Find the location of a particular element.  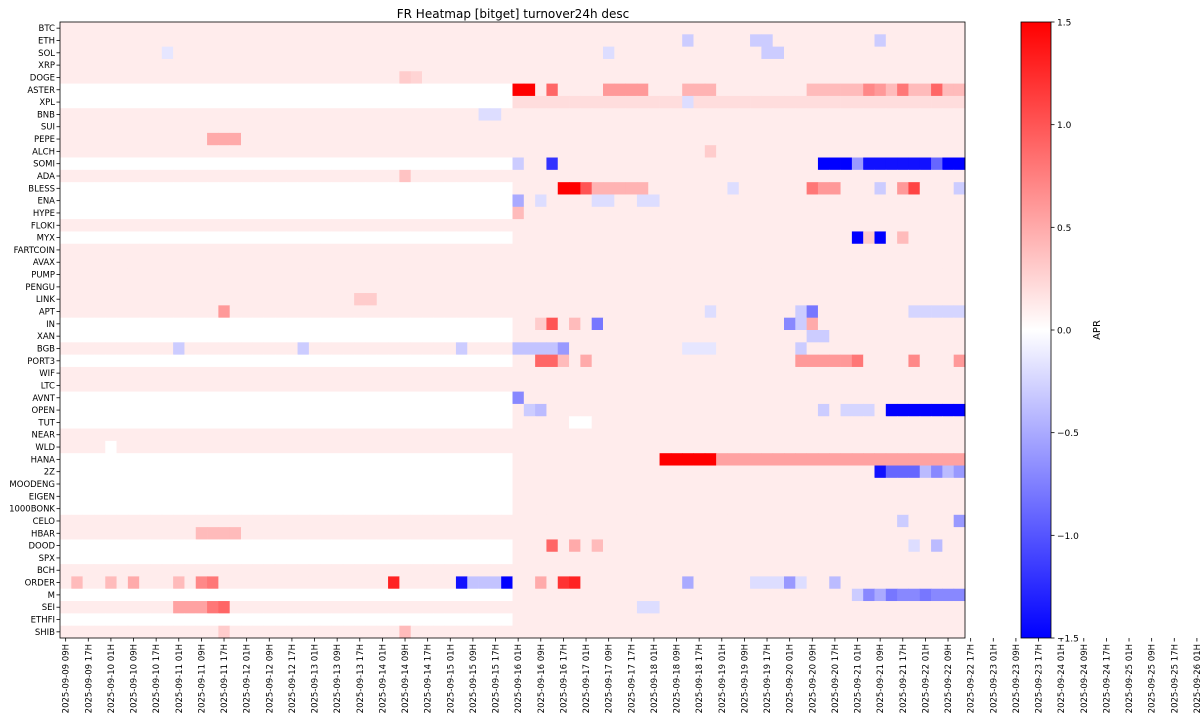

x-tick-label: 2025-09-14 17H is located at coordinates (429, 678).